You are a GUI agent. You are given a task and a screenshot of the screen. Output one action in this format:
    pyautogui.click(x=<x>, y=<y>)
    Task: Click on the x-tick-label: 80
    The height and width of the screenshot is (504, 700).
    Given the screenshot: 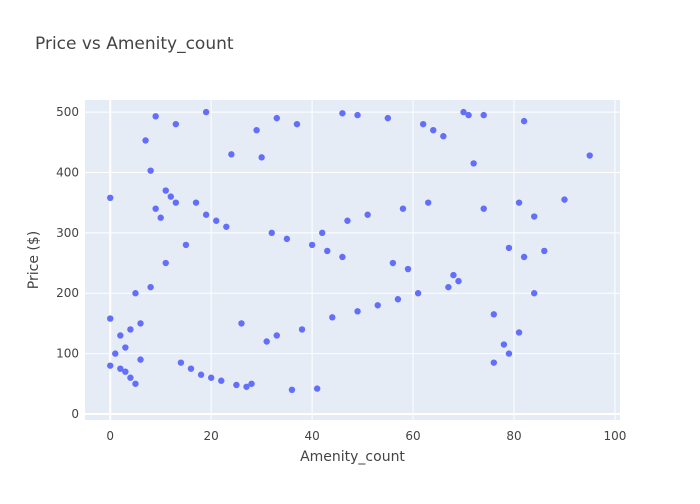 What is the action you would take?
    pyautogui.click(x=513, y=436)
    